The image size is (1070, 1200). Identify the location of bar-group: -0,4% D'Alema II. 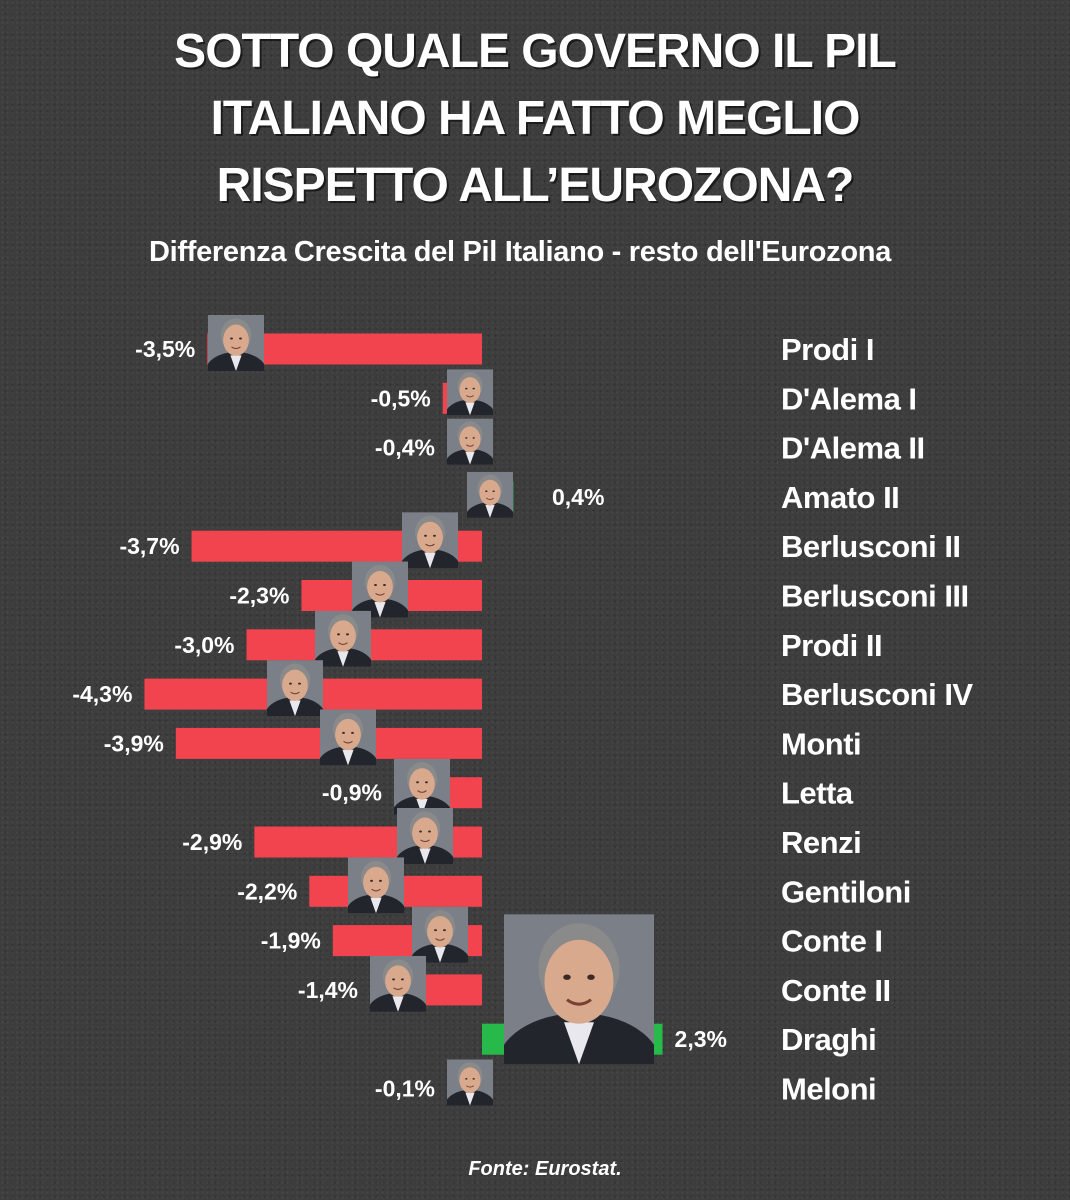
(650, 442).